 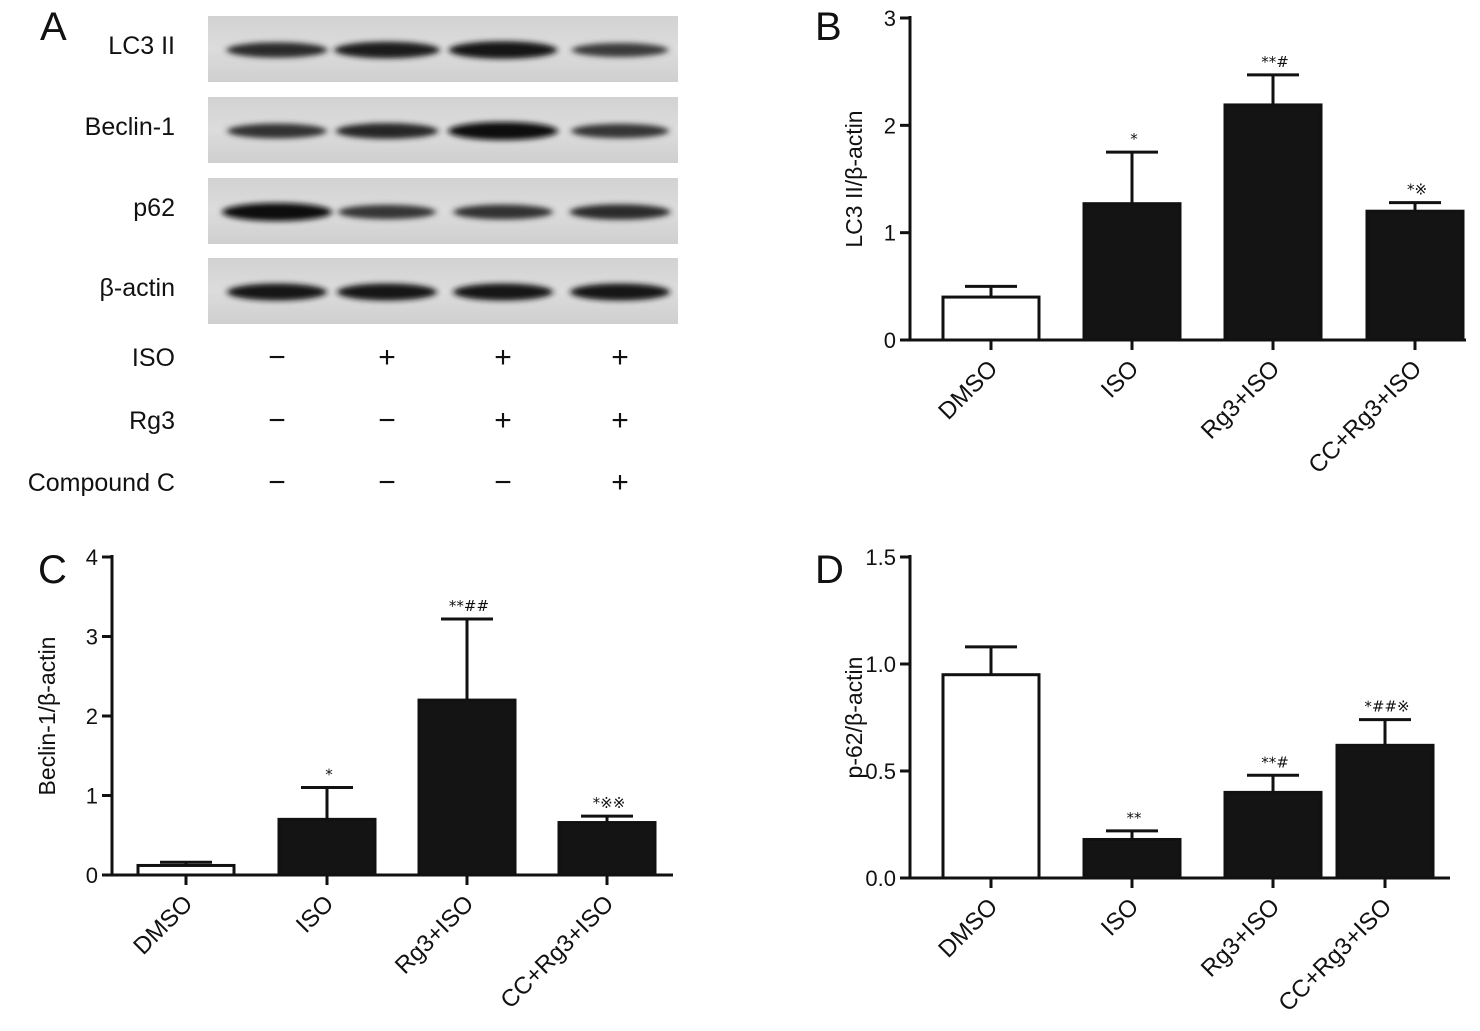 What do you see at coordinates (854, 178) in the screenshot?
I see `y-axis-label: LC3 II/β-actin` at bounding box center [854, 178].